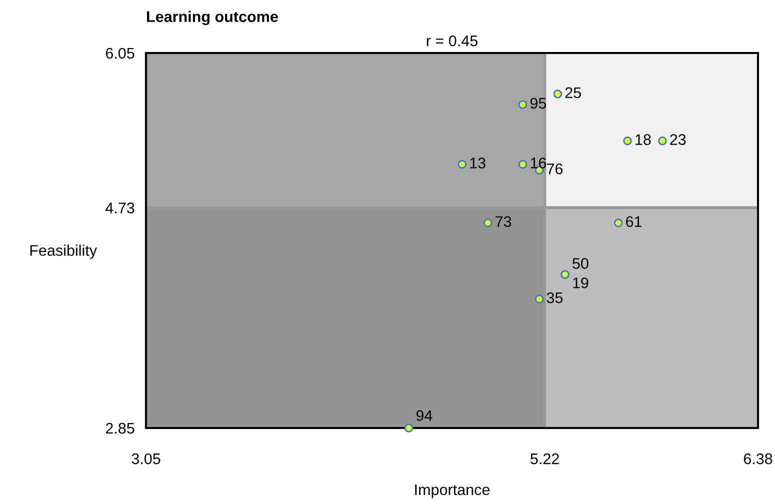  I want to click on annotation: 16, so click(538, 163).